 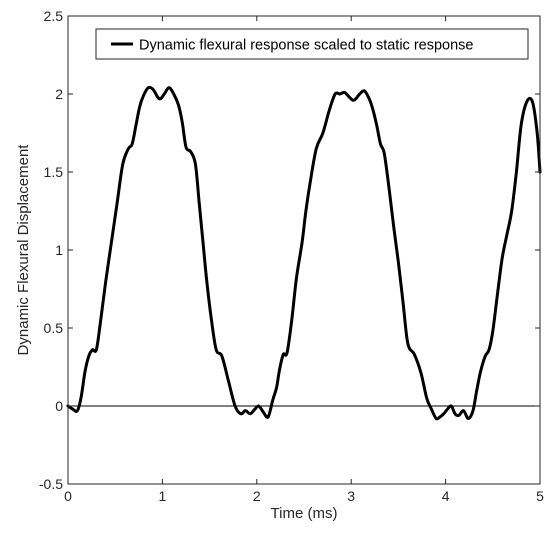 I want to click on x-tick-label: 4, so click(x=446, y=496).